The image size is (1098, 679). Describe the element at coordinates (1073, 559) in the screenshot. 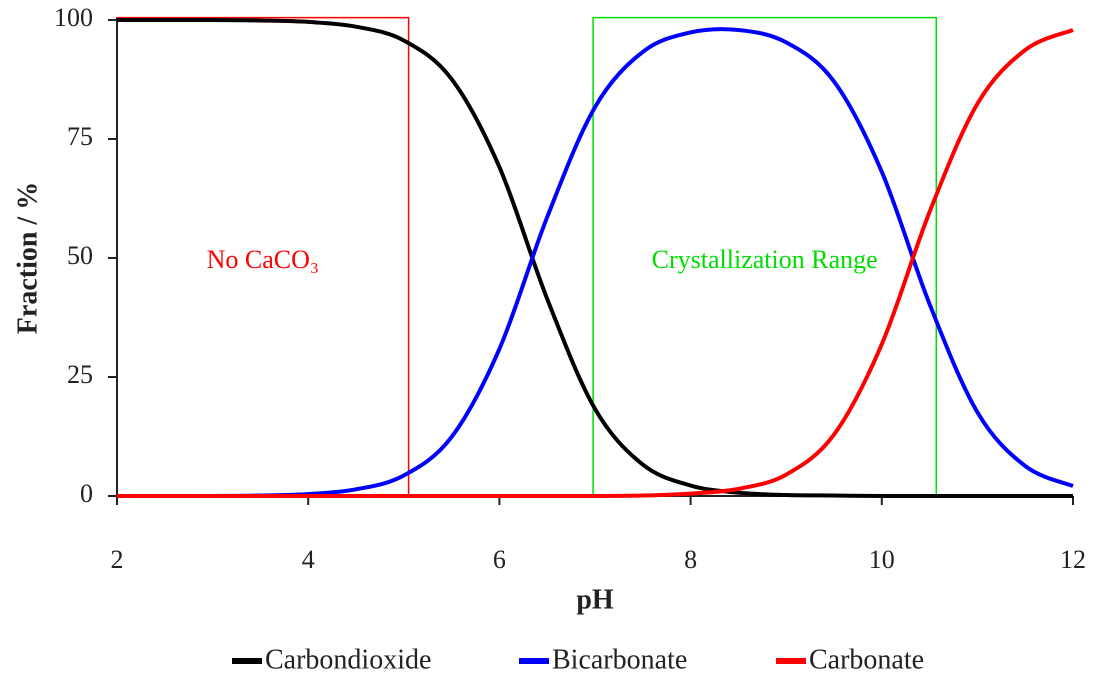

I see `x-tick-label: 12` at that location.